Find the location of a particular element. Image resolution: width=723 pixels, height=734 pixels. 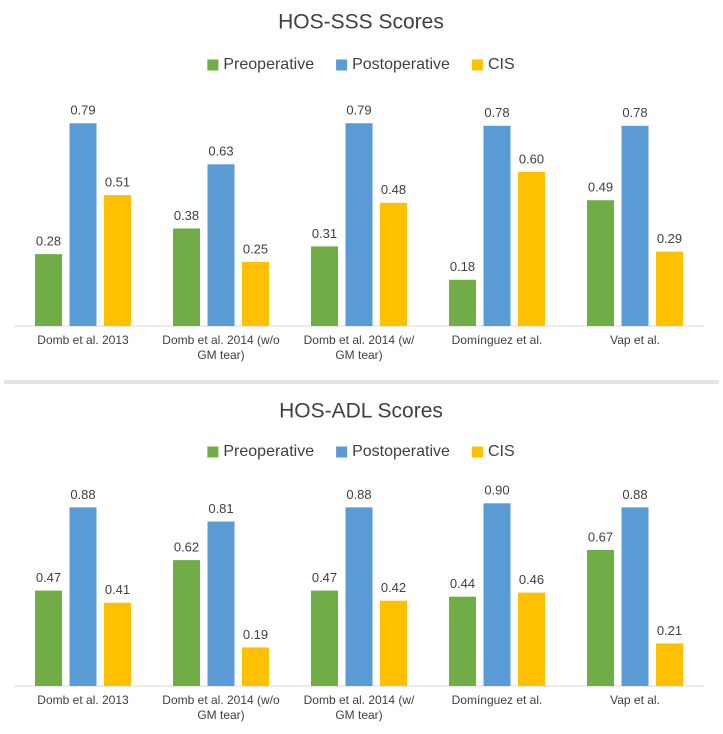

value-label: 0.31 is located at coordinates (324, 233).